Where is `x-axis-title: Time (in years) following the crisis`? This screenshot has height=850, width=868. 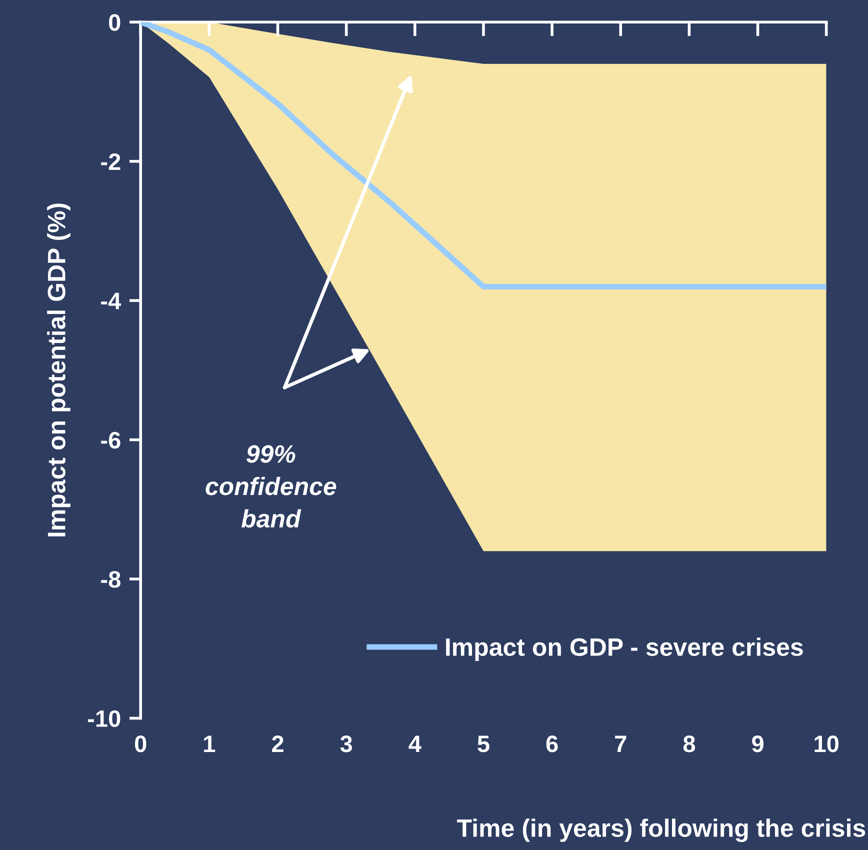 x-axis-title: Time (in years) following the crisis is located at coordinates (661, 830).